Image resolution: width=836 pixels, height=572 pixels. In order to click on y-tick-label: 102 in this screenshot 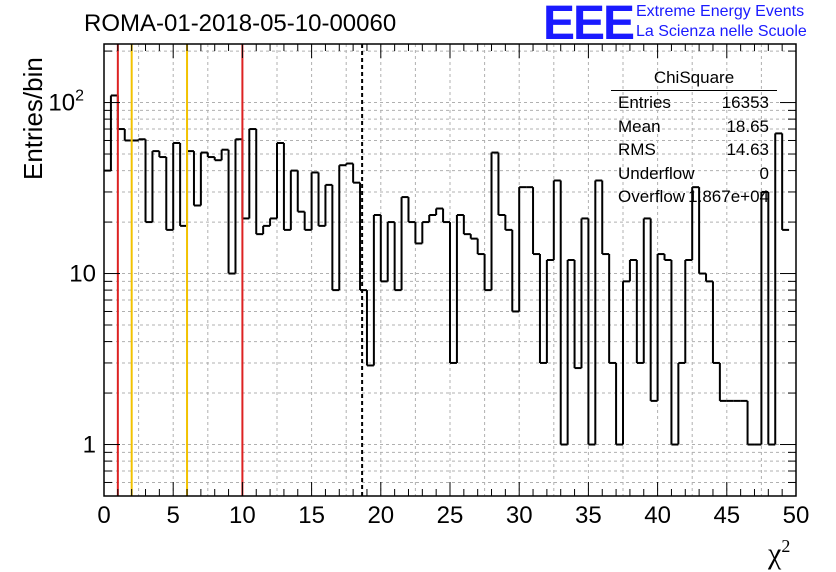, I will do `click(66, 102)`.